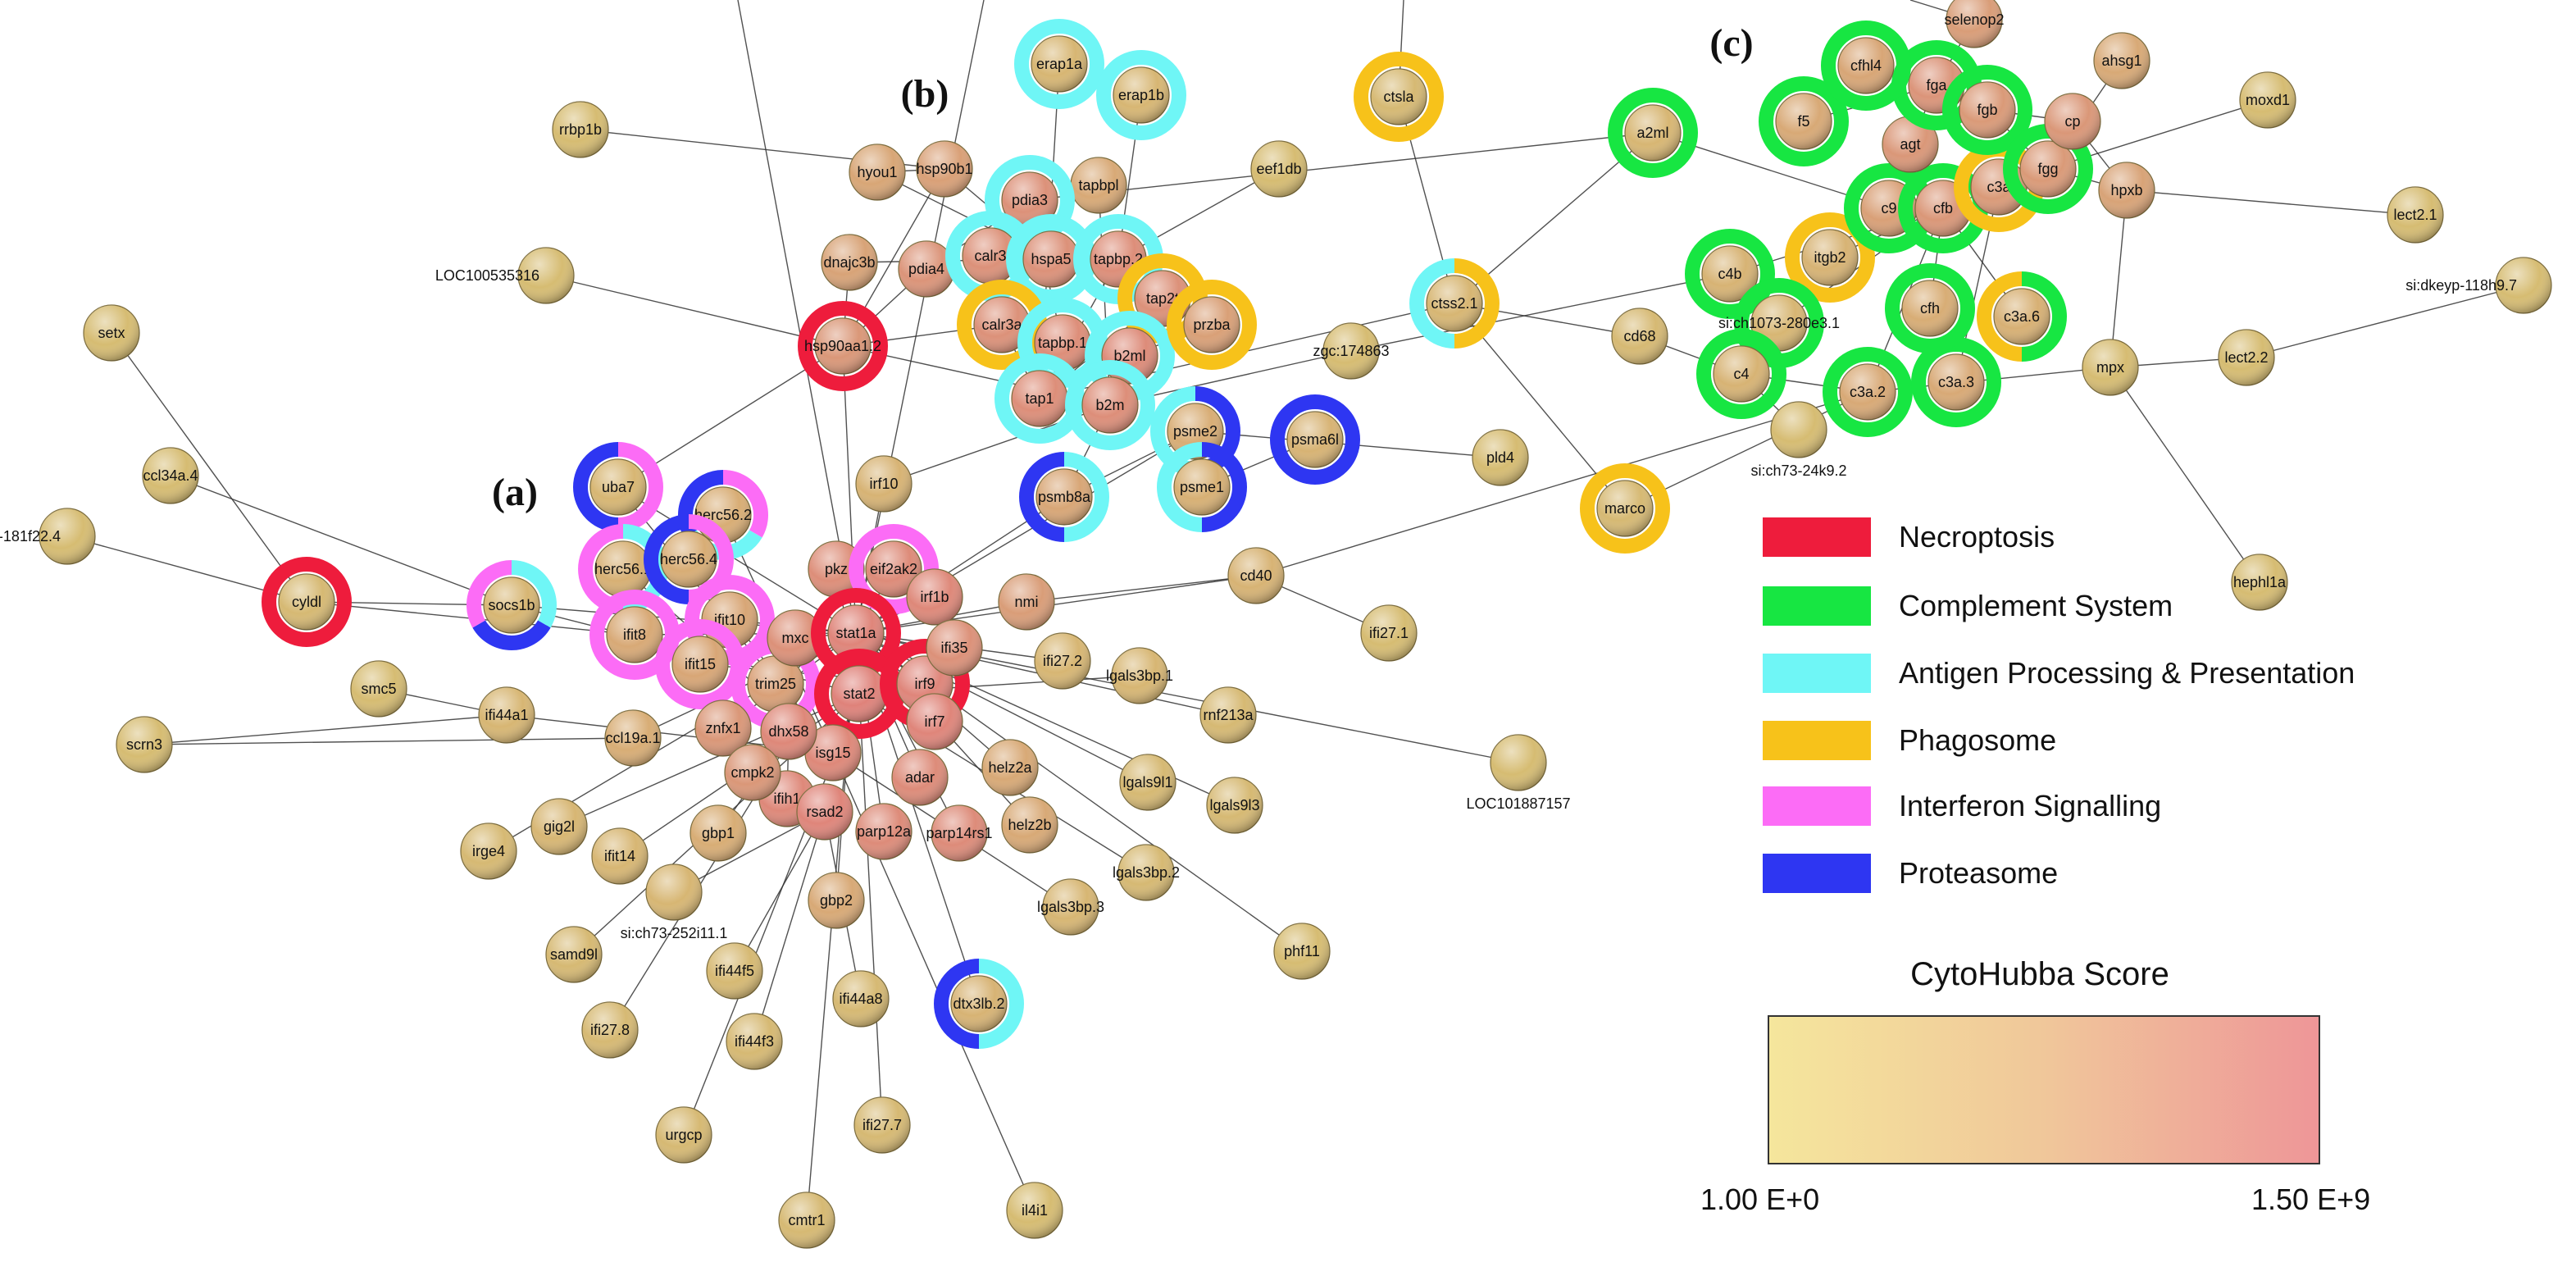 Image resolution: width=2576 pixels, height=1285 pixels. What do you see at coordinates (1235, 806) in the screenshot?
I see `node-lgals9l3: lgals9l3` at bounding box center [1235, 806].